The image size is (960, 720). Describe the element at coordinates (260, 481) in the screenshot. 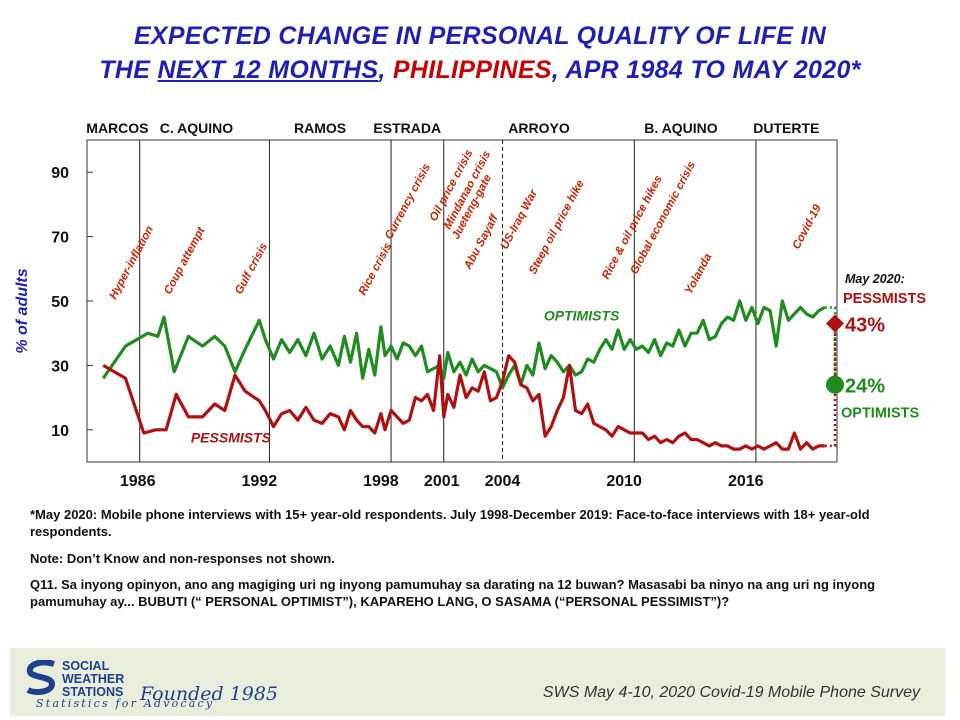

I see `x-tick-label: 1992` at that location.